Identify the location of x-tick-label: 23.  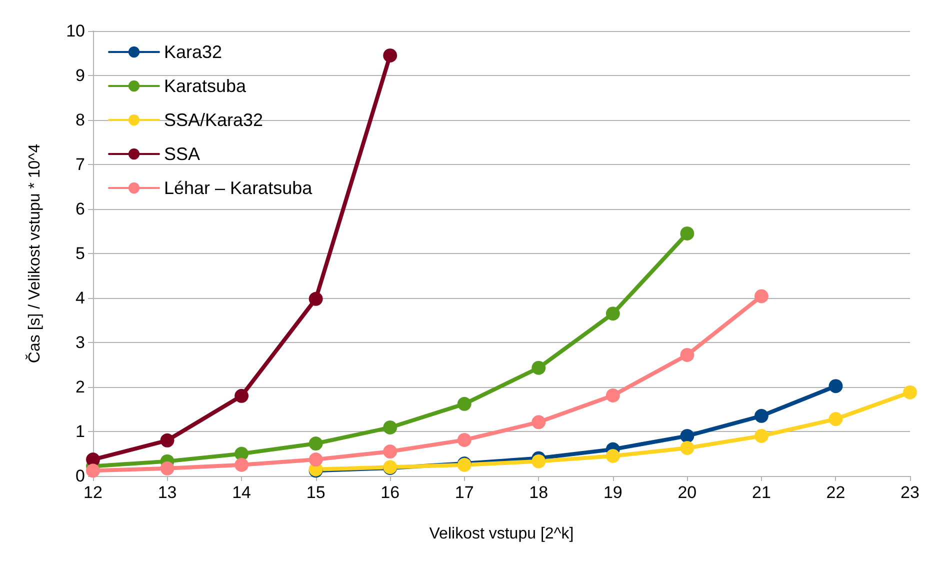
(910, 492).